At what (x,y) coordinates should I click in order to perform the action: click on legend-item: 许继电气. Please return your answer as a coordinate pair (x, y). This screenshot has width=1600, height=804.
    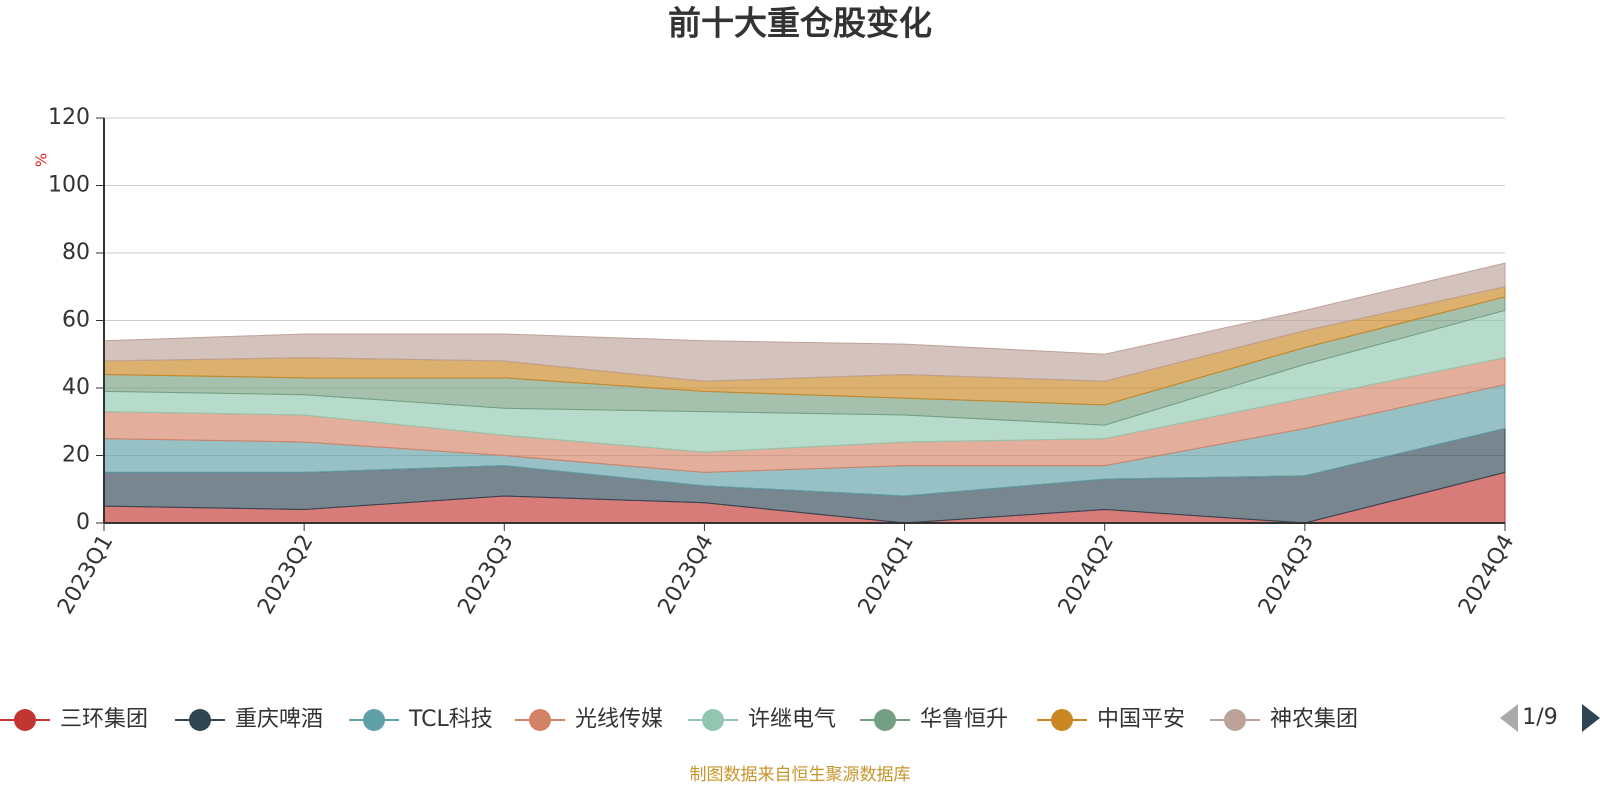
    Looking at the image, I should click on (762, 719).